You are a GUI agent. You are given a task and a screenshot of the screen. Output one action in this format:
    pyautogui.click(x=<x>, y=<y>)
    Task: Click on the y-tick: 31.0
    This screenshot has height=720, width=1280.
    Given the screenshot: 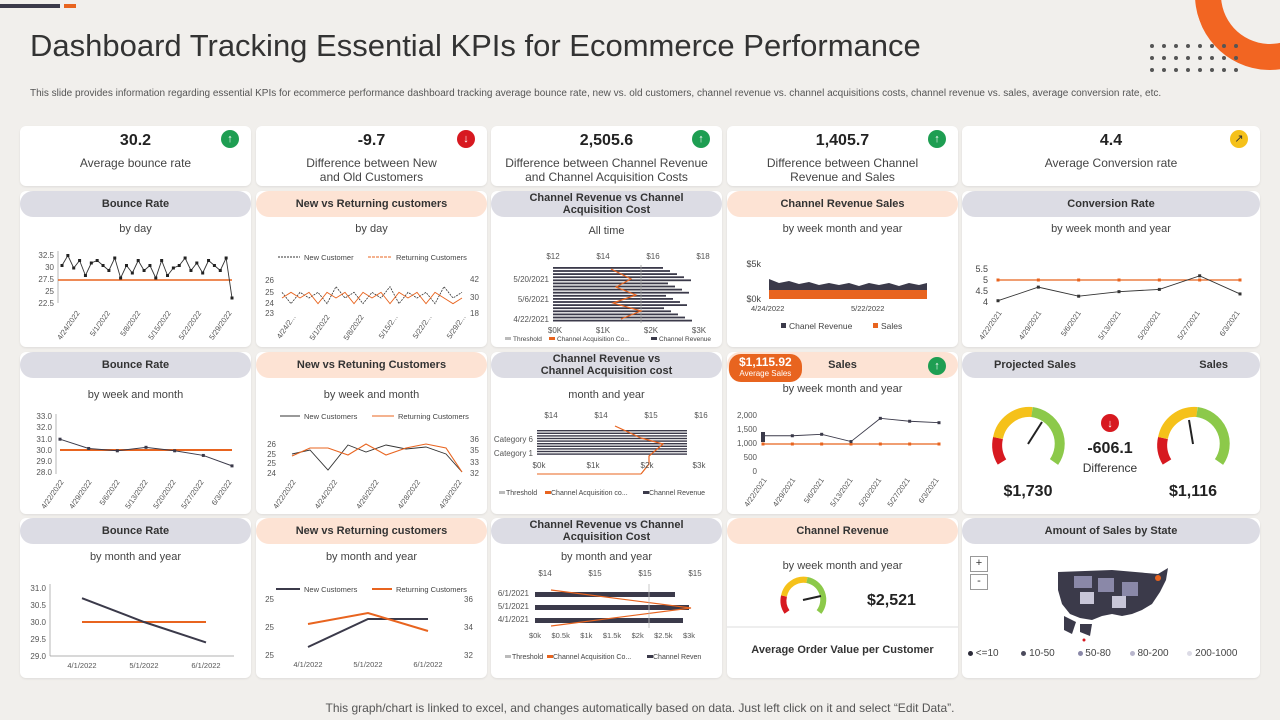 What is the action you would take?
    pyautogui.click(x=44, y=439)
    